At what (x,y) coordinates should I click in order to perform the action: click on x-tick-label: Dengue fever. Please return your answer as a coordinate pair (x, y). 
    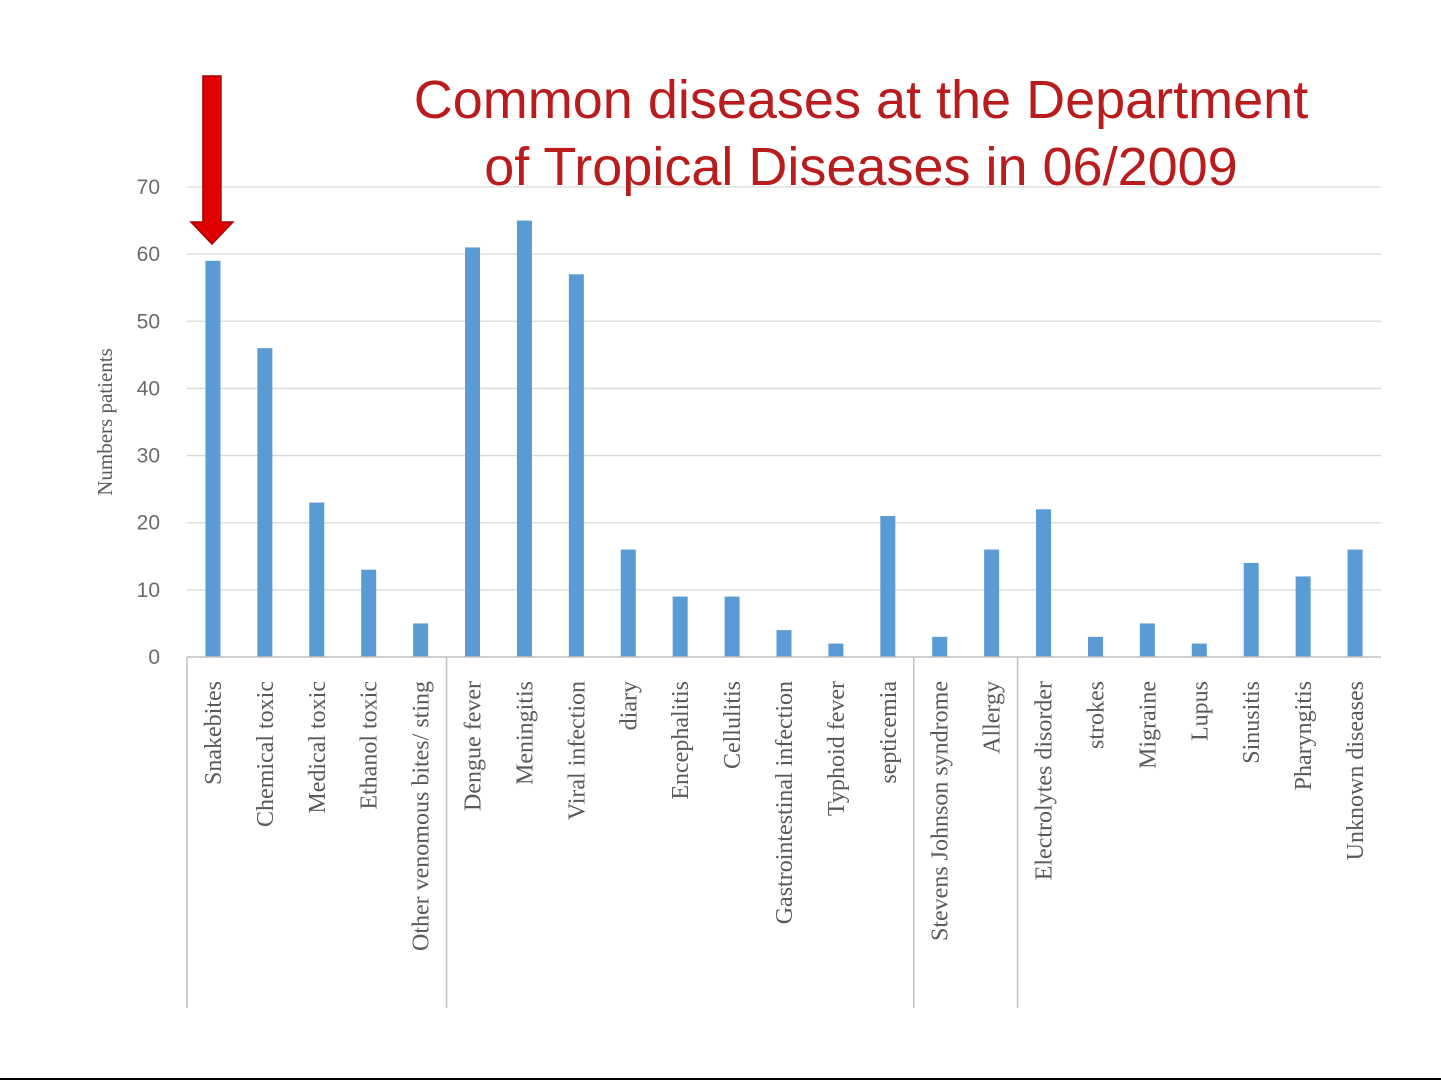
    Looking at the image, I should click on (474, 746).